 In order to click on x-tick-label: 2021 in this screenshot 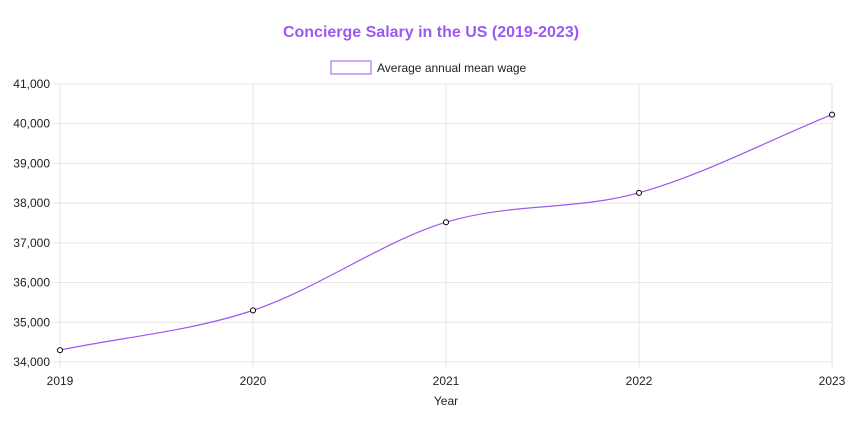, I will do `click(446, 381)`.